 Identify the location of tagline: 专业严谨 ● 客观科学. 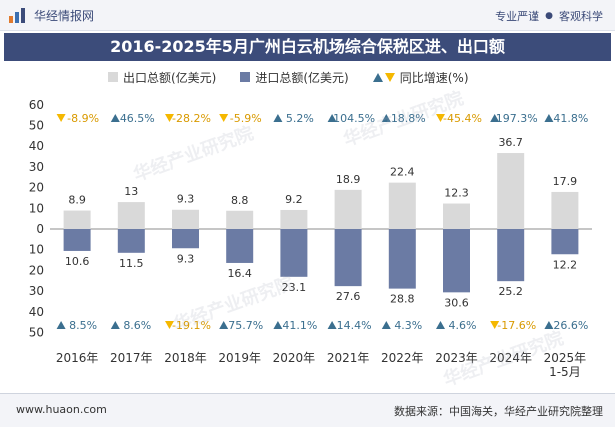
(549, 16).